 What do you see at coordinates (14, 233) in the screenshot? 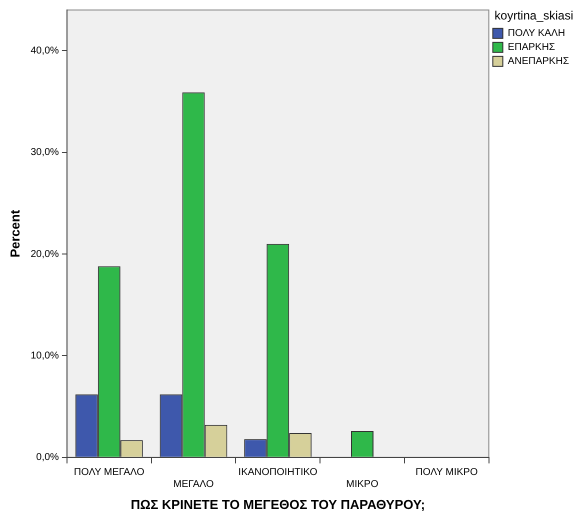
I see `y-axis-title: Percent` at bounding box center [14, 233].